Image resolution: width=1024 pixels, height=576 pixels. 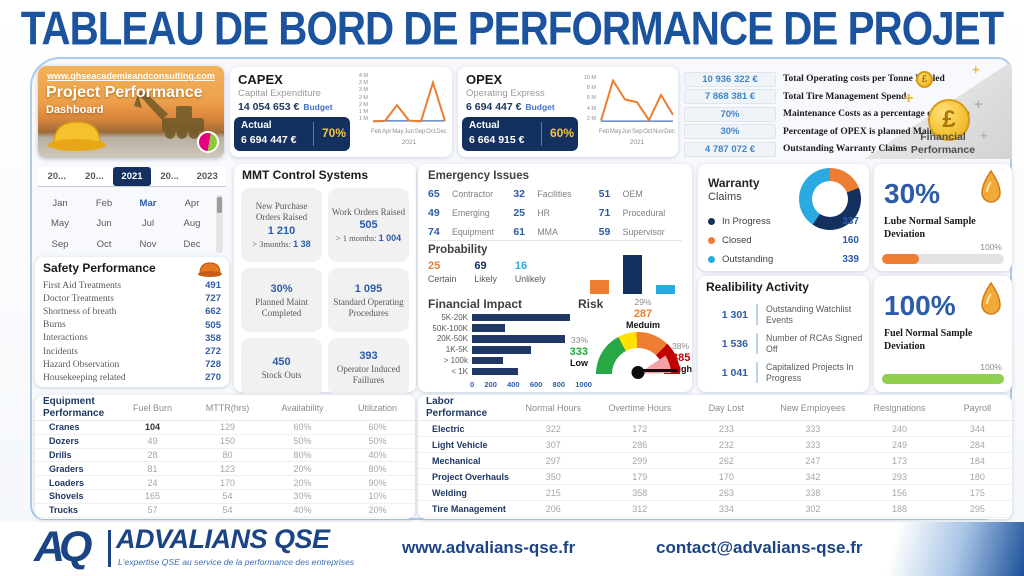 What do you see at coordinates (553, 509) in the screenshot?
I see `table-cell: 206` at bounding box center [553, 509].